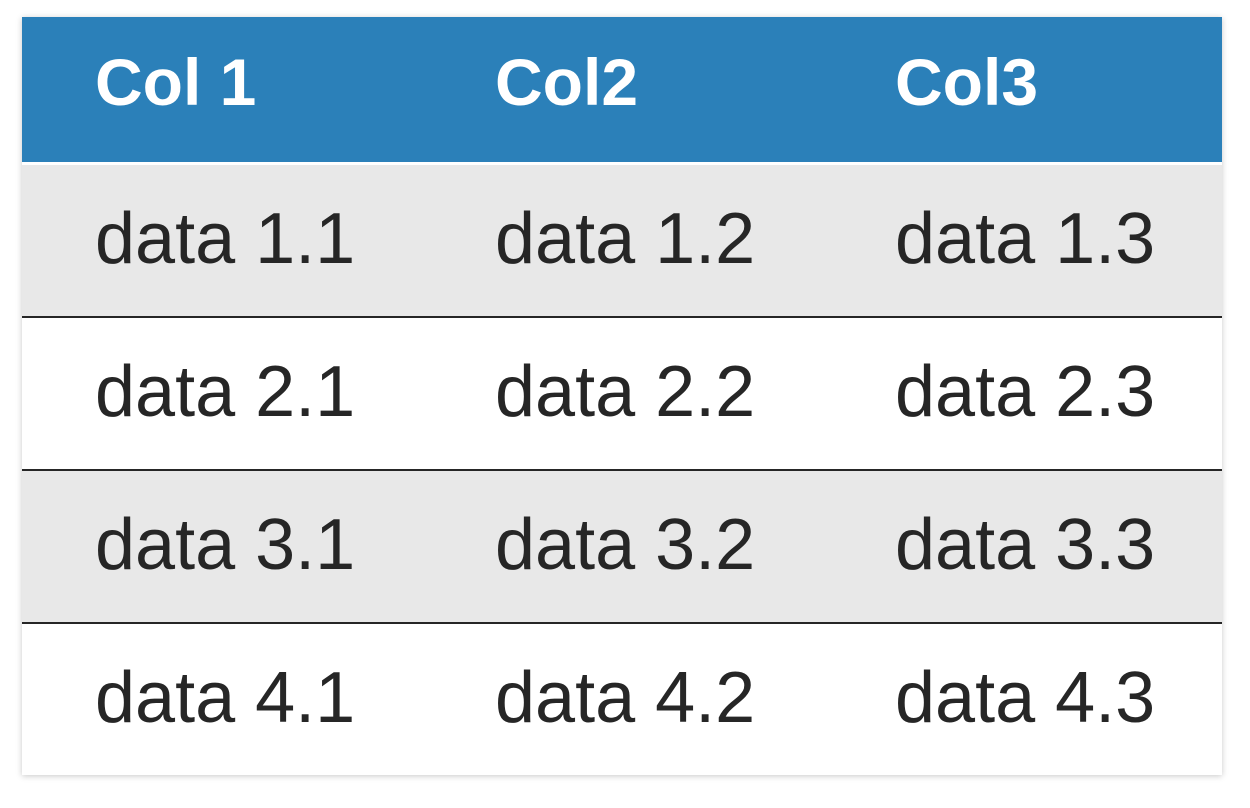 This screenshot has width=1250, height=808. I want to click on column-header-col2: Col2, so click(622, 91).